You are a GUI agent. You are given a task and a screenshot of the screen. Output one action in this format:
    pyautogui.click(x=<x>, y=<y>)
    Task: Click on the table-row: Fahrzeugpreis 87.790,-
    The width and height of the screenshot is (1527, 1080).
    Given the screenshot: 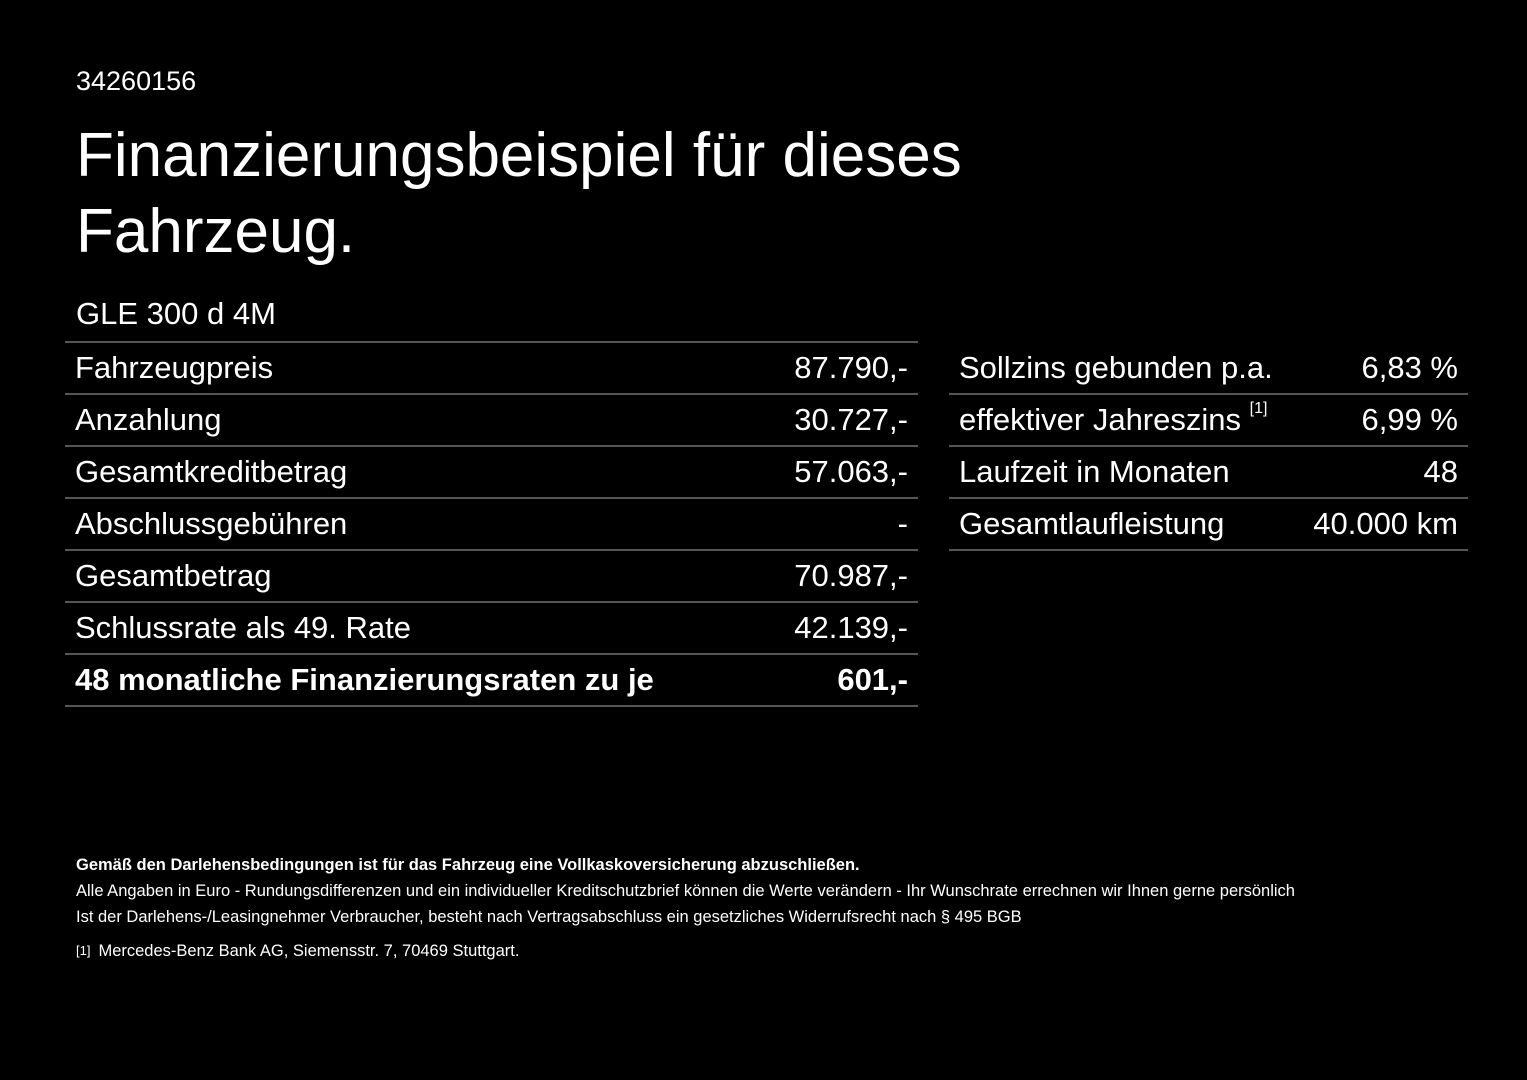 What is the action you would take?
    pyautogui.click(x=491, y=368)
    